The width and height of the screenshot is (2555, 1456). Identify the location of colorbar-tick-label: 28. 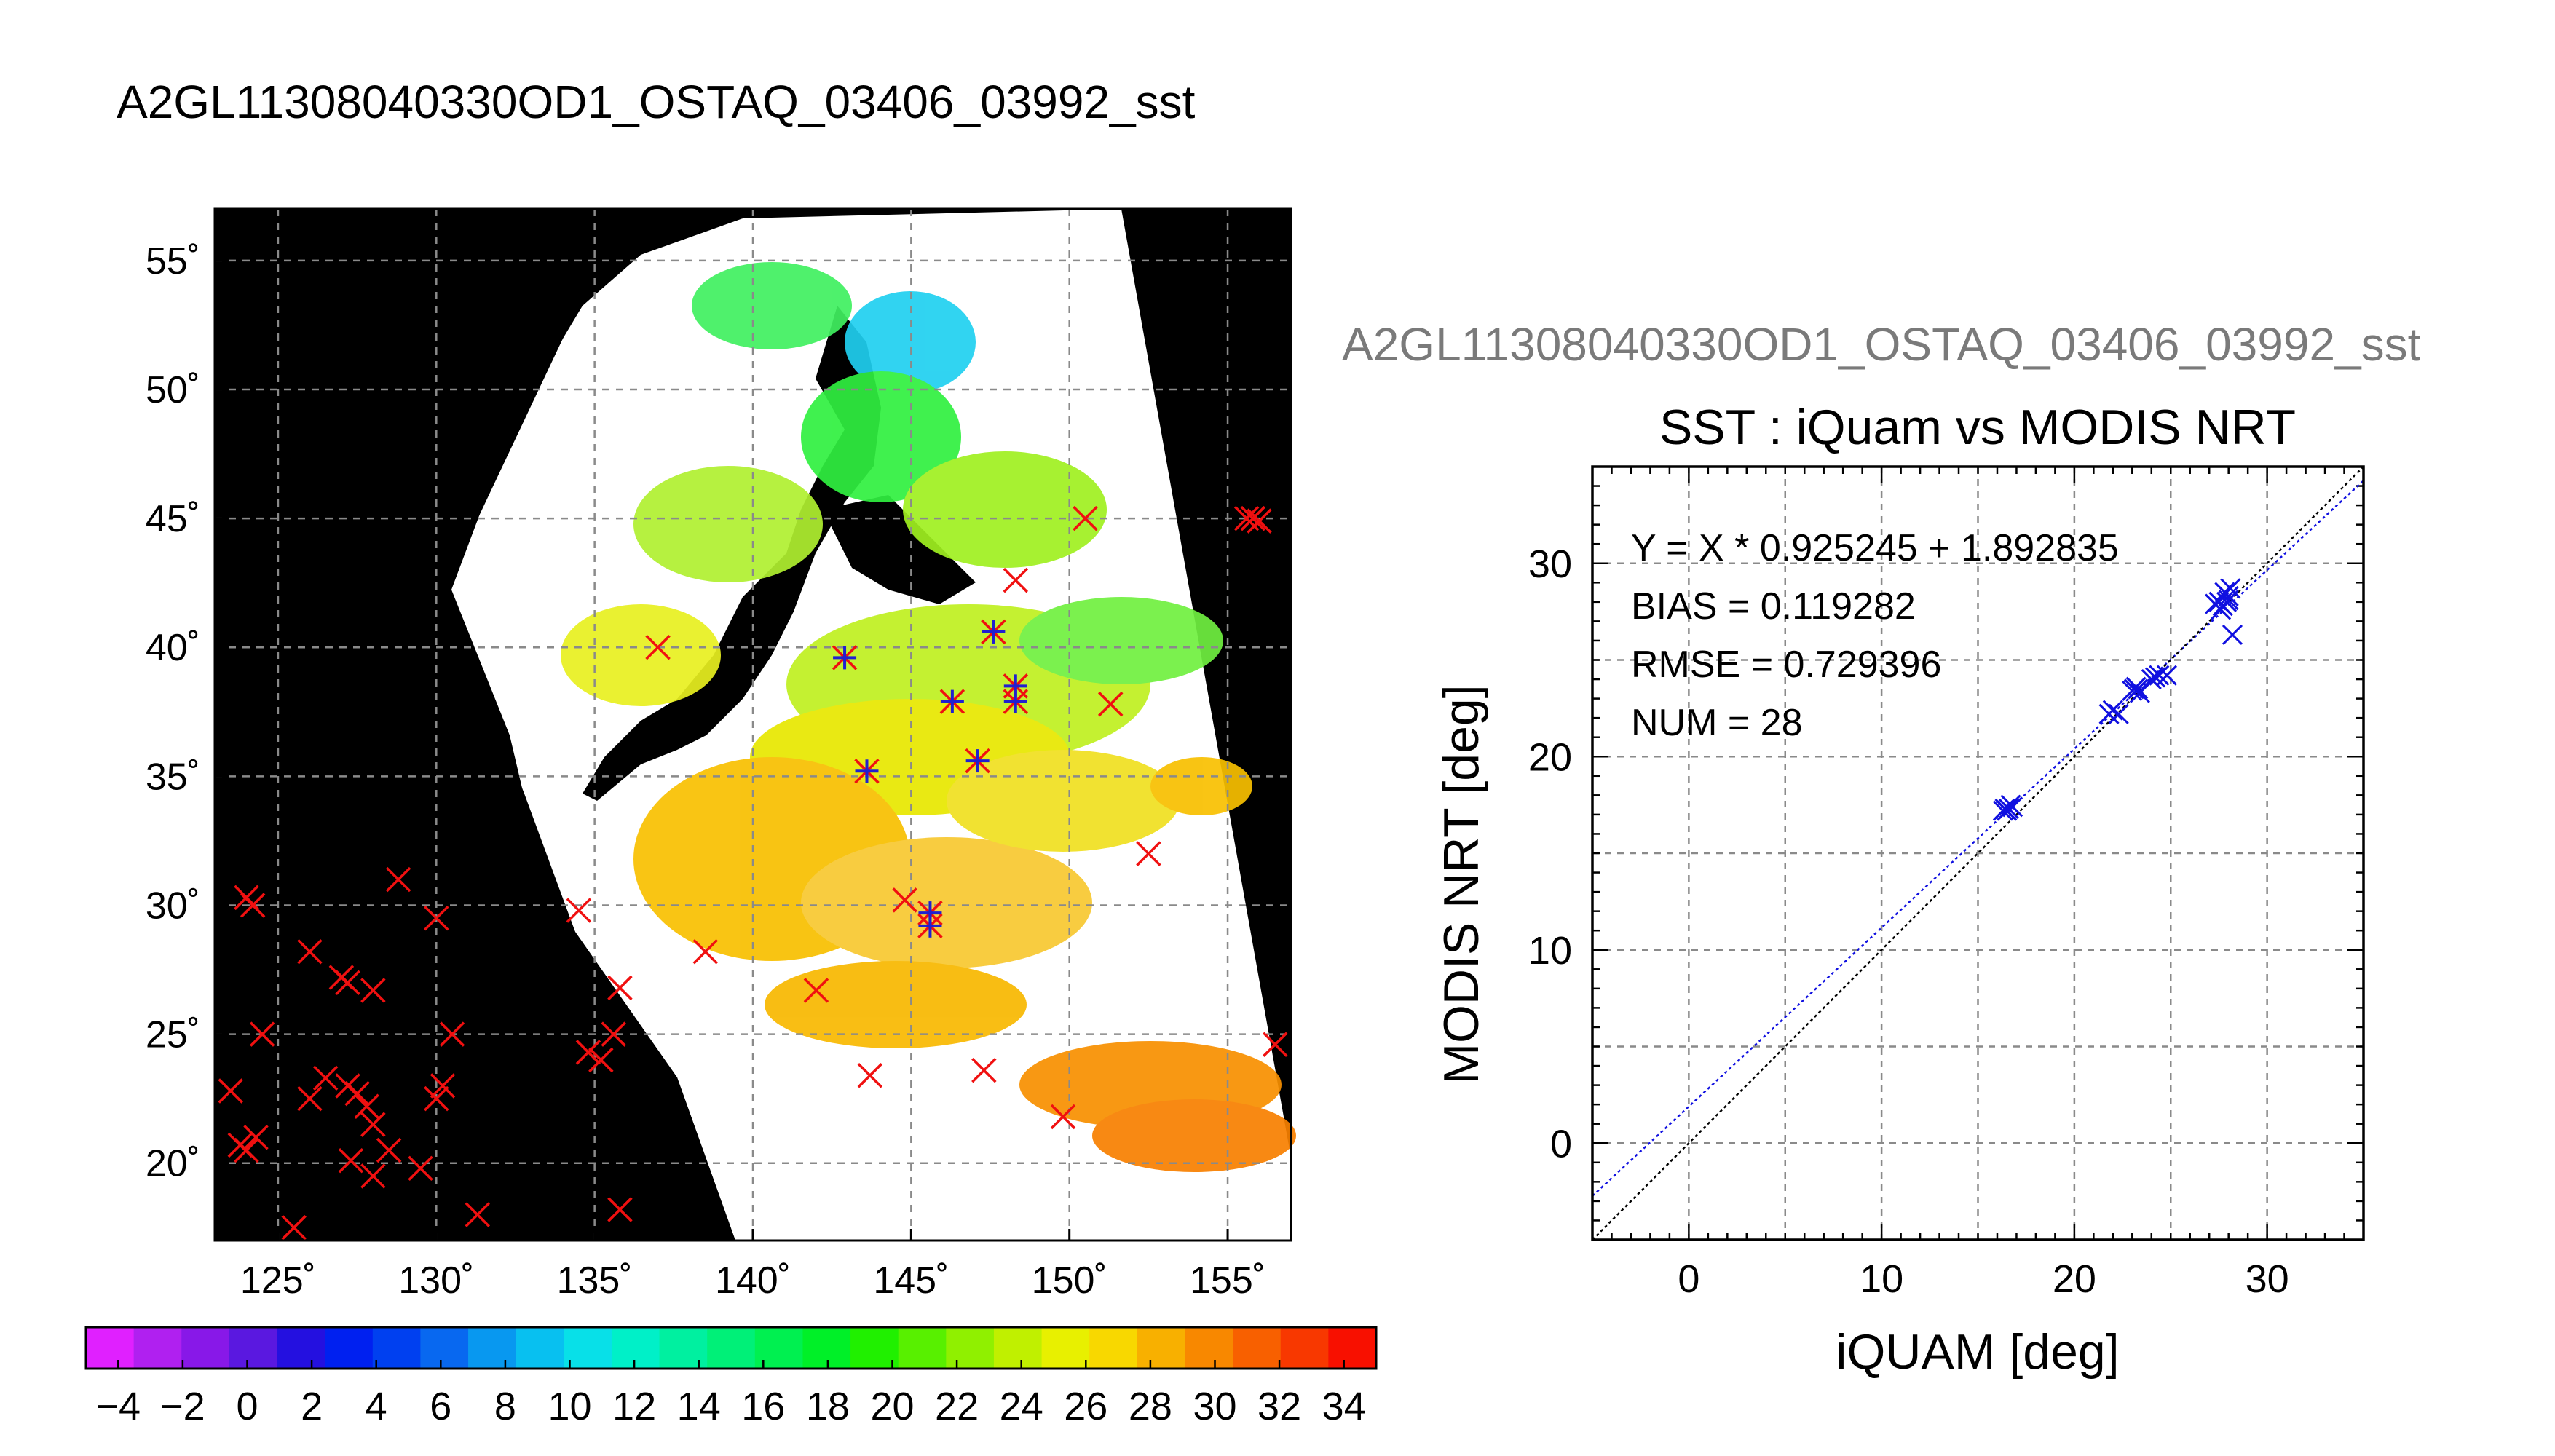
(1150, 1406).